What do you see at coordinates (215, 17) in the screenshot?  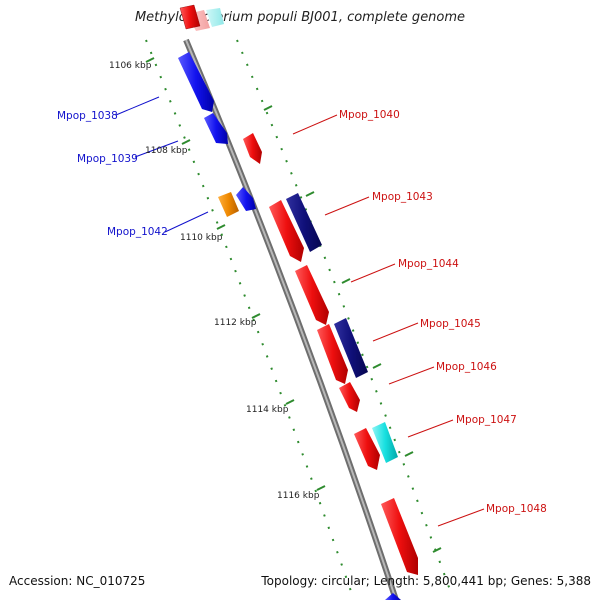 I see `faded-gene-top-cyan` at bounding box center [215, 17].